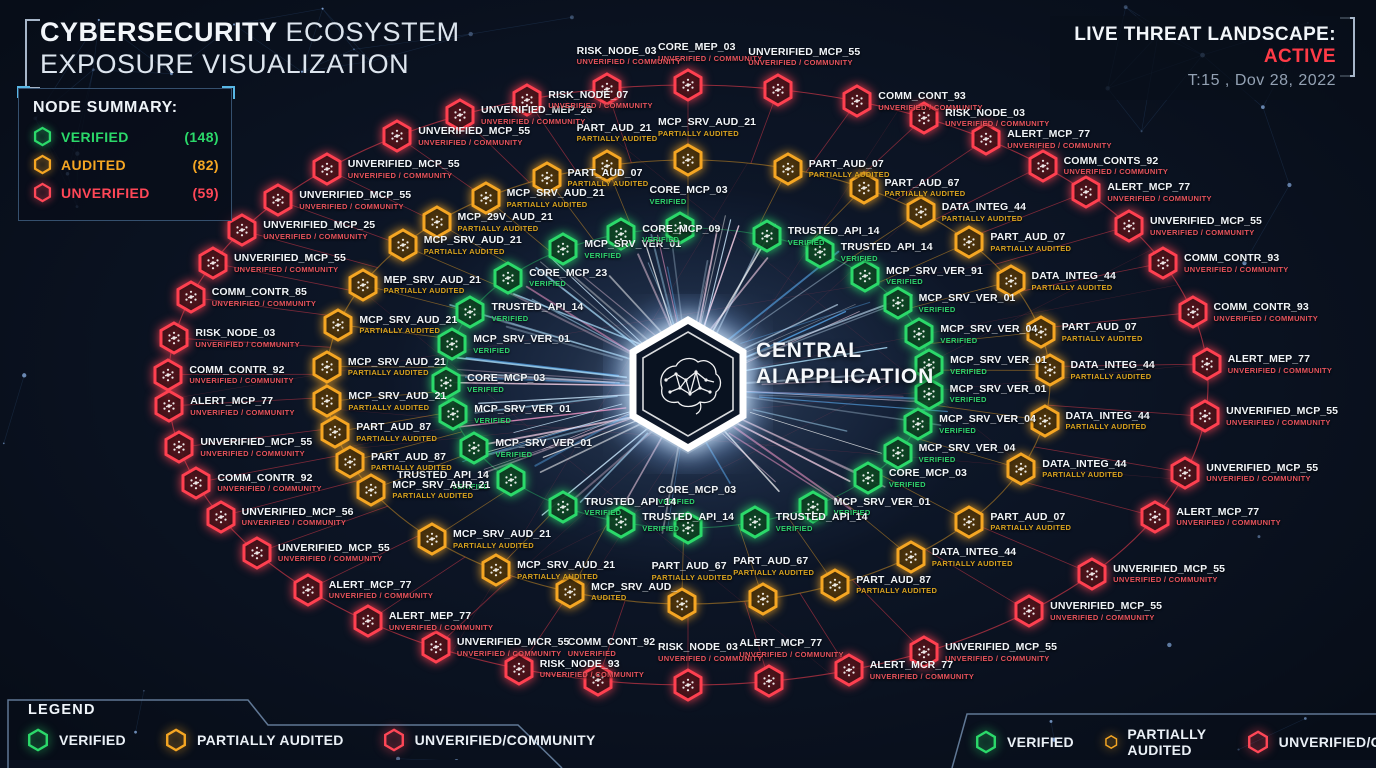 The height and width of the screenshot is (768, 1376). I want to click on unverified-hex-icon, so click(393, 740).